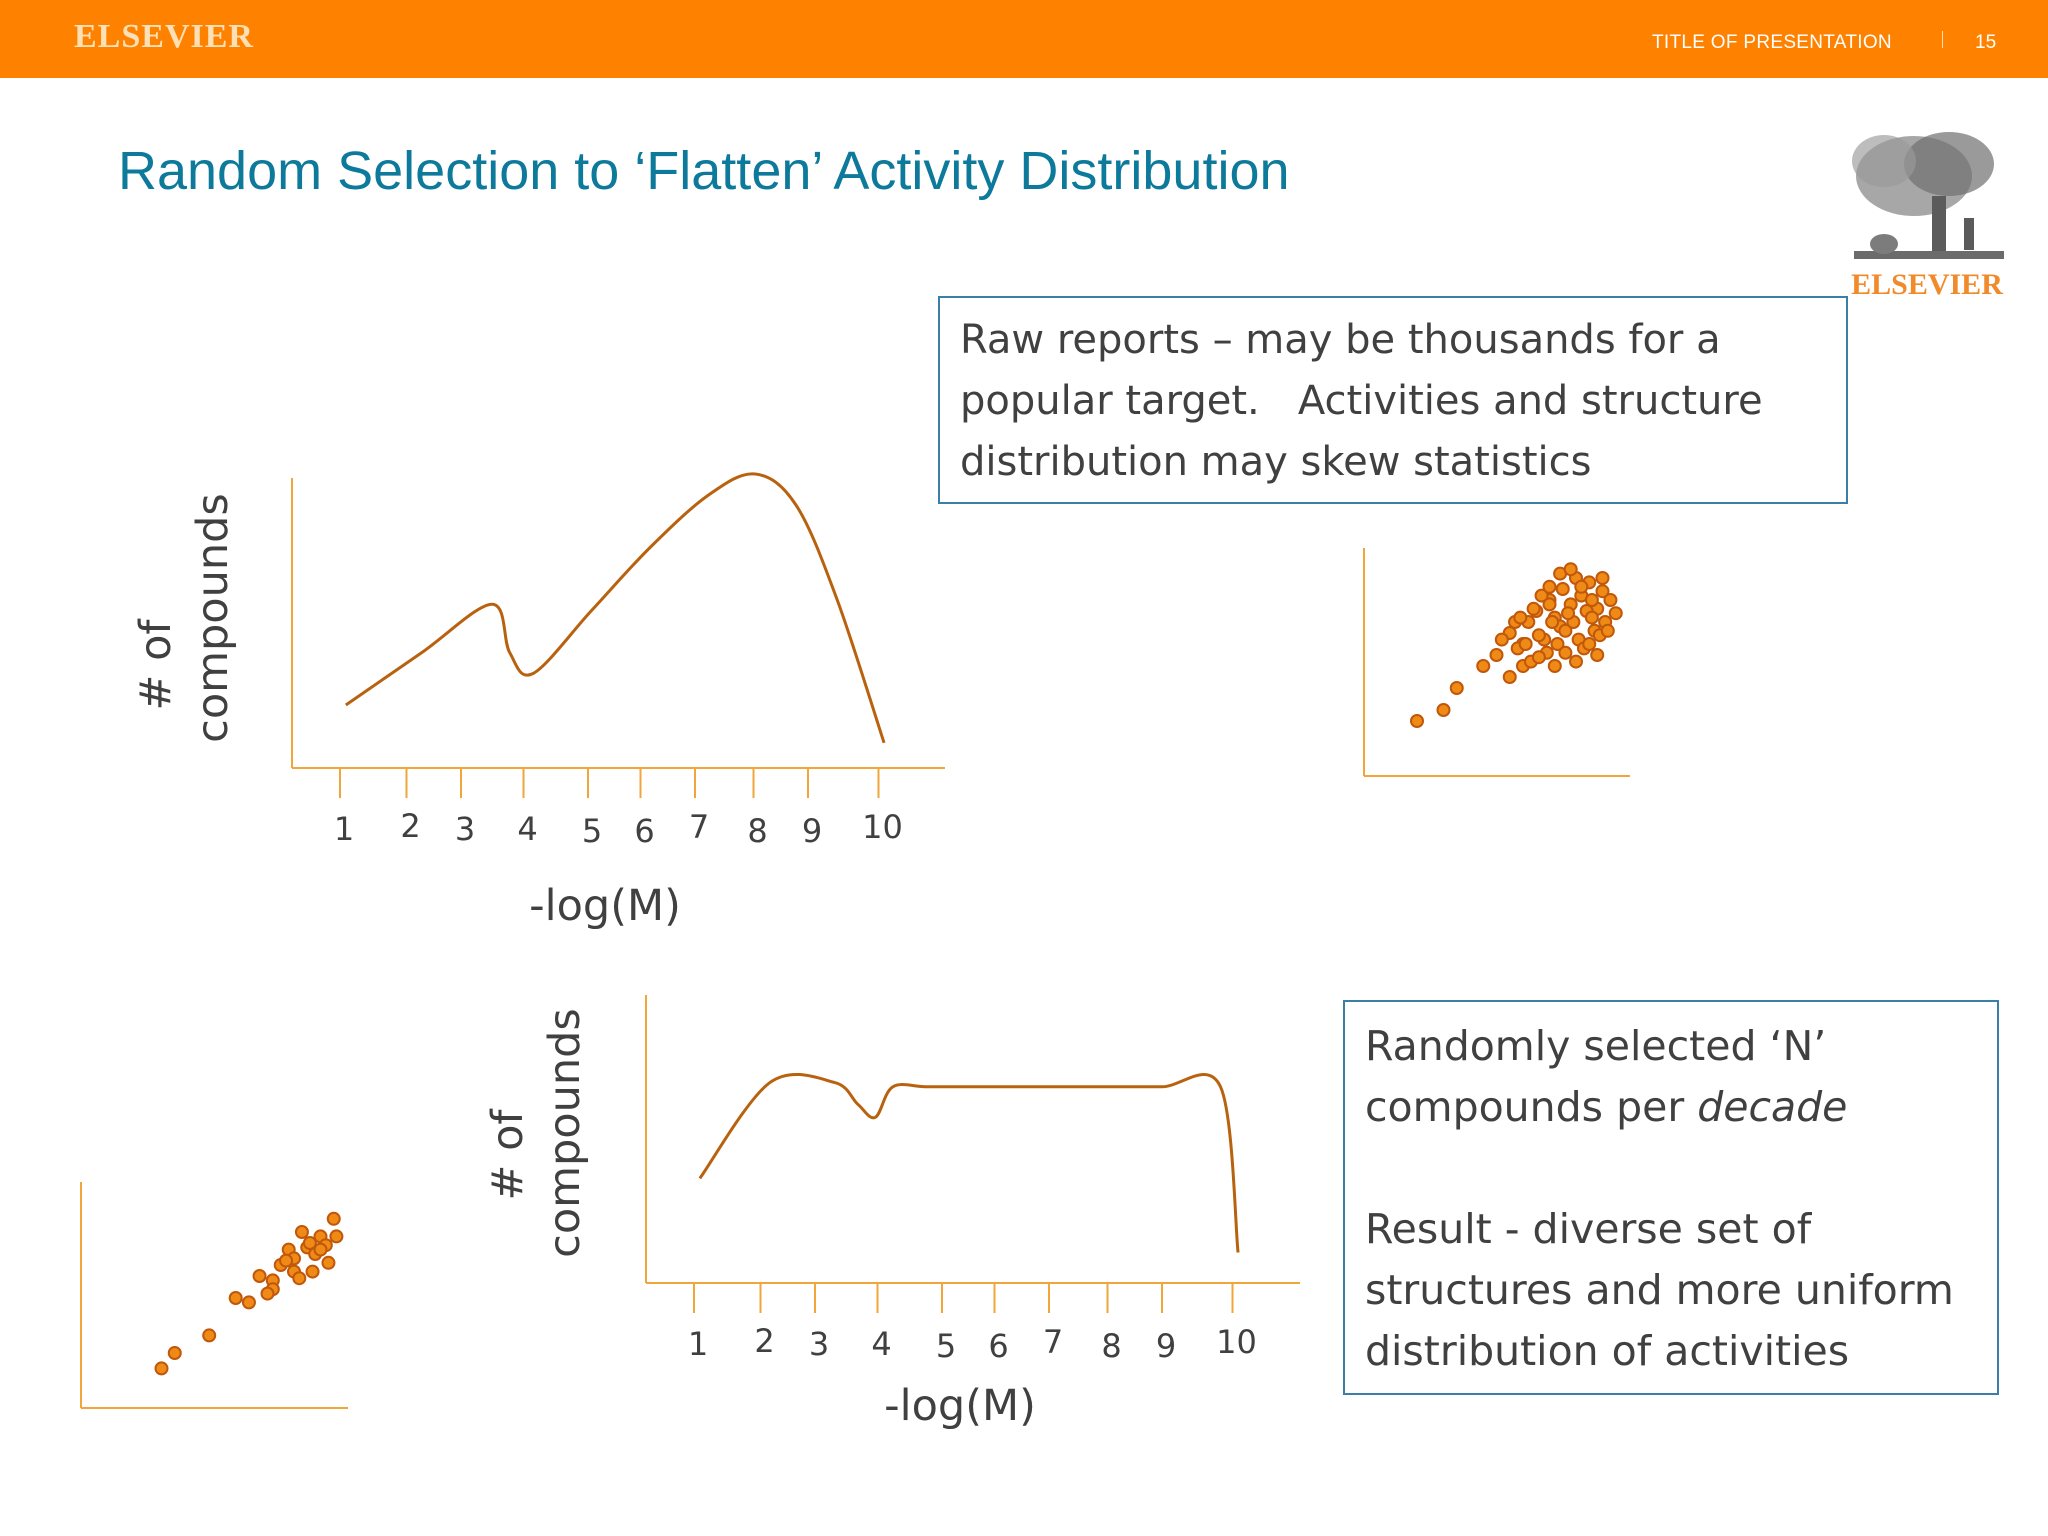  Describe the element at coordinates (1928, 195) in the screenshot. I see `tree-icon` at that location.